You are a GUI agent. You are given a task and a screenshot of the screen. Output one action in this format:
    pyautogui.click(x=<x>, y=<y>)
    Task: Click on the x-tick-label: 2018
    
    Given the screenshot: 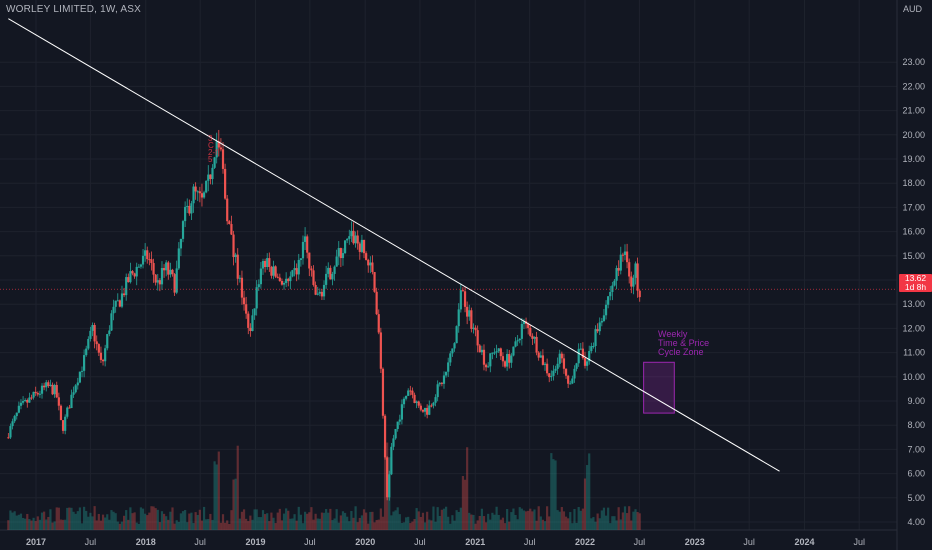 What is the action you would take?
    pyautogui.click(x=146, y=542)
    